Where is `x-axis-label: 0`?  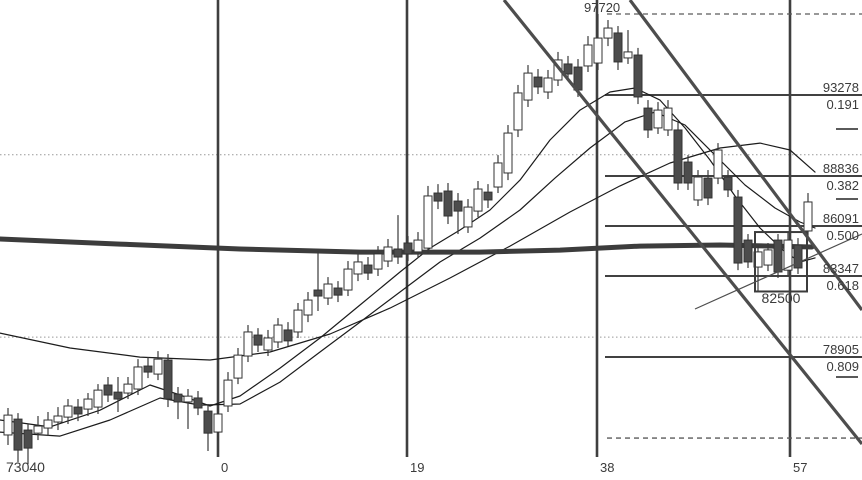 x-axis-label: 0 is located at coordinates (225, 467).